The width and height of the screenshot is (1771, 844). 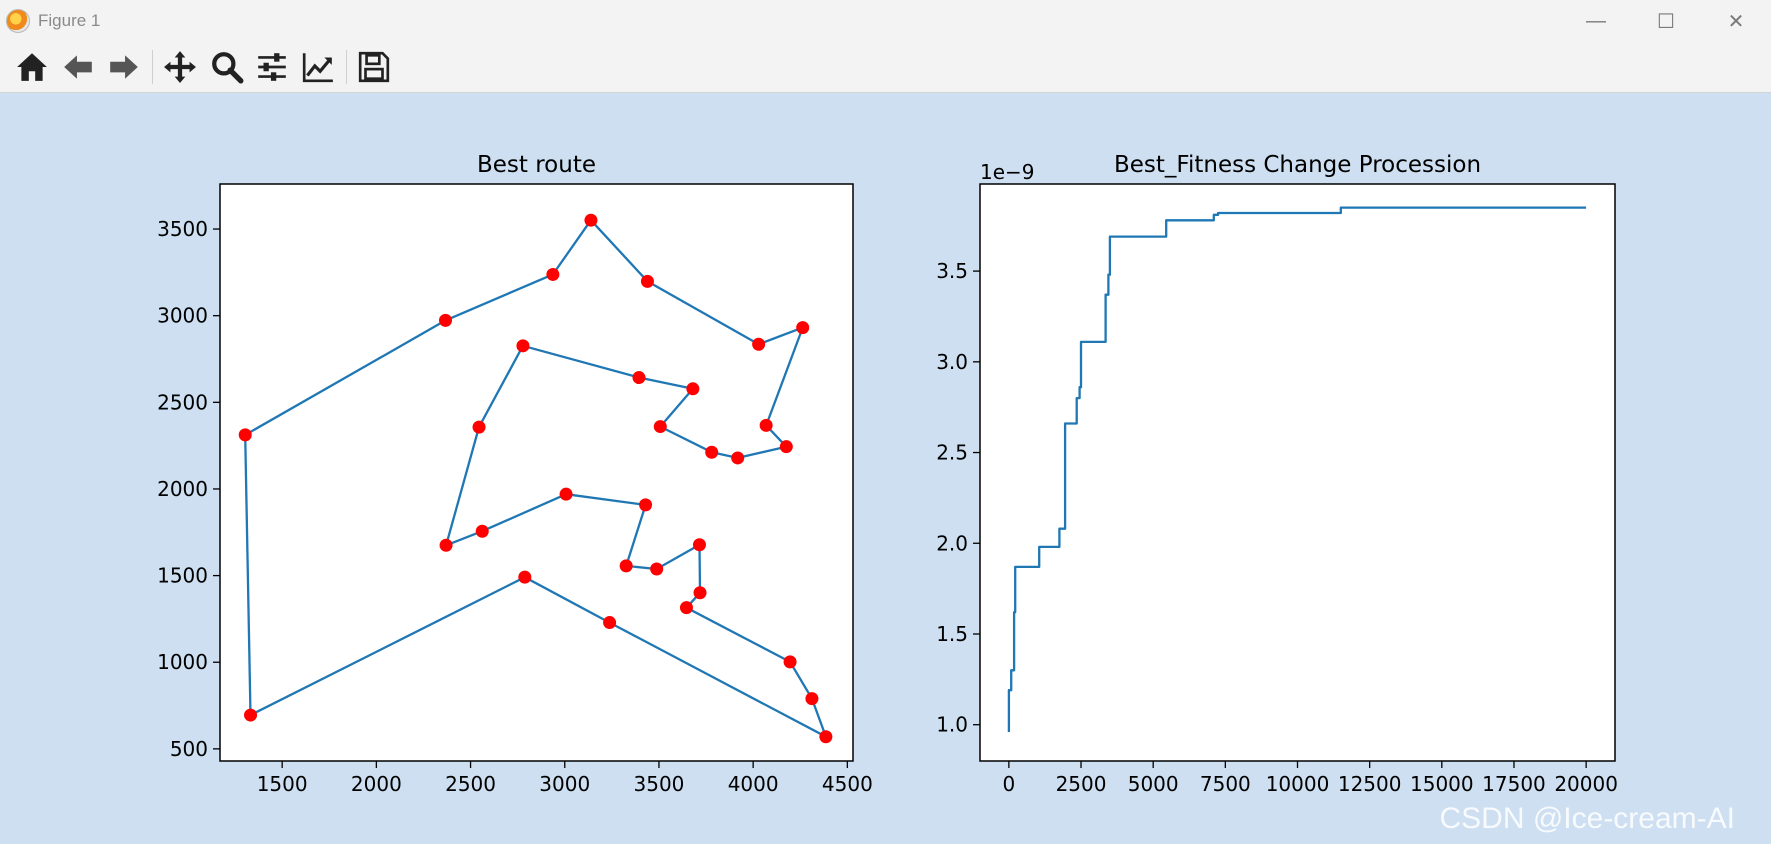 I want to click on window-controls: — ☐ ✕, so click(x=1666, y=21).